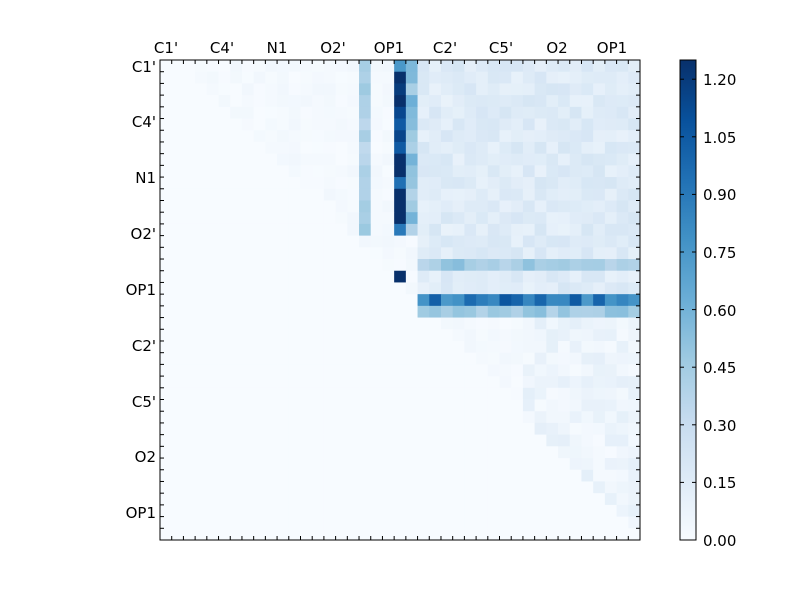  I want to click on x-tick-label: OP1, so click(389, 48).